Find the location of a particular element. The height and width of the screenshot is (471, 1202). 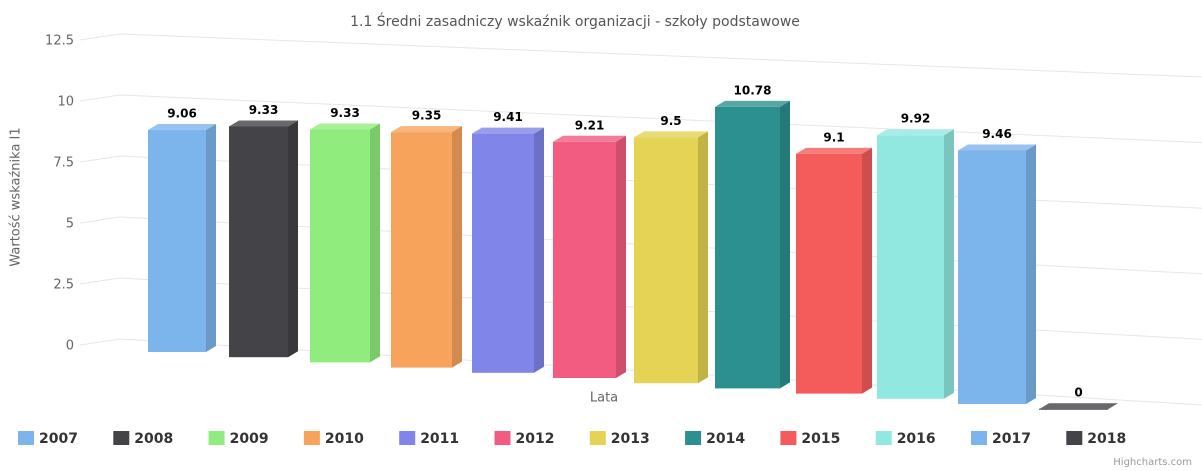

data-label: 10.78 is located at coordinates (753, 90).